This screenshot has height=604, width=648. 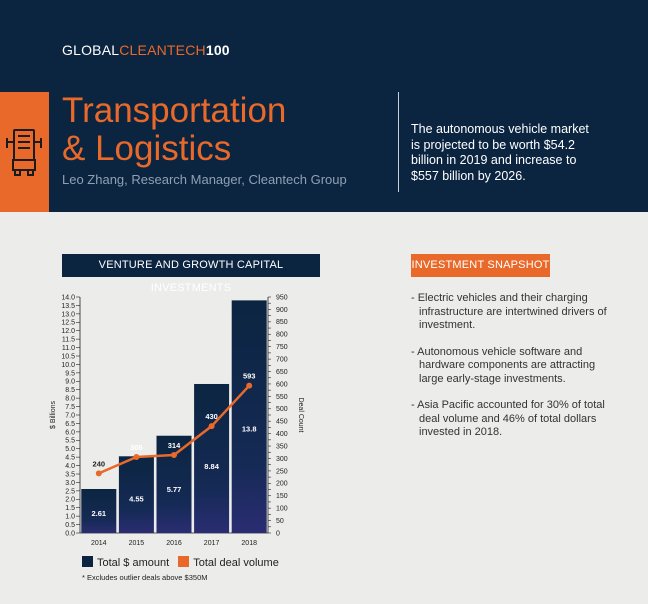 What do you see at coordinates (70, 474) in the screenshot?
I see `left-tick-label: 3.5` at bounding box center [70, 474].